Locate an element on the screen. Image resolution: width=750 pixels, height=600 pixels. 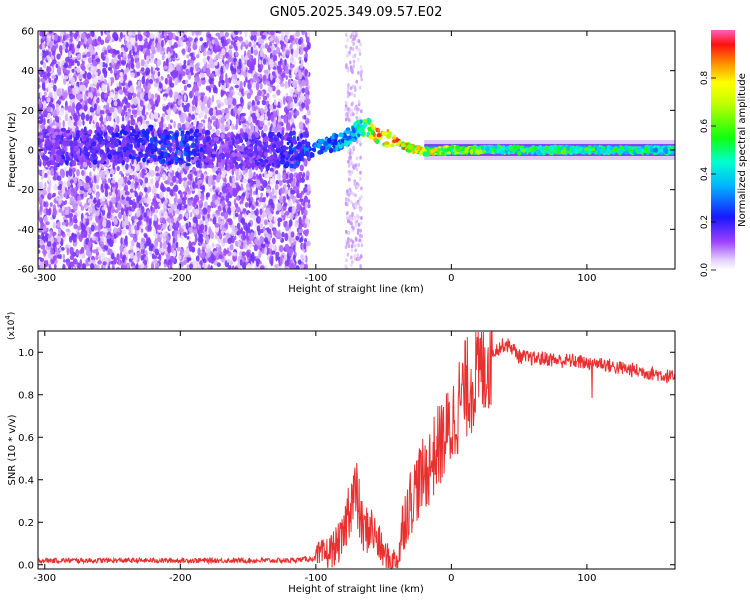
chart-title: GN05.2025.349.09.57.E02 is located at coordinates (356, 12).